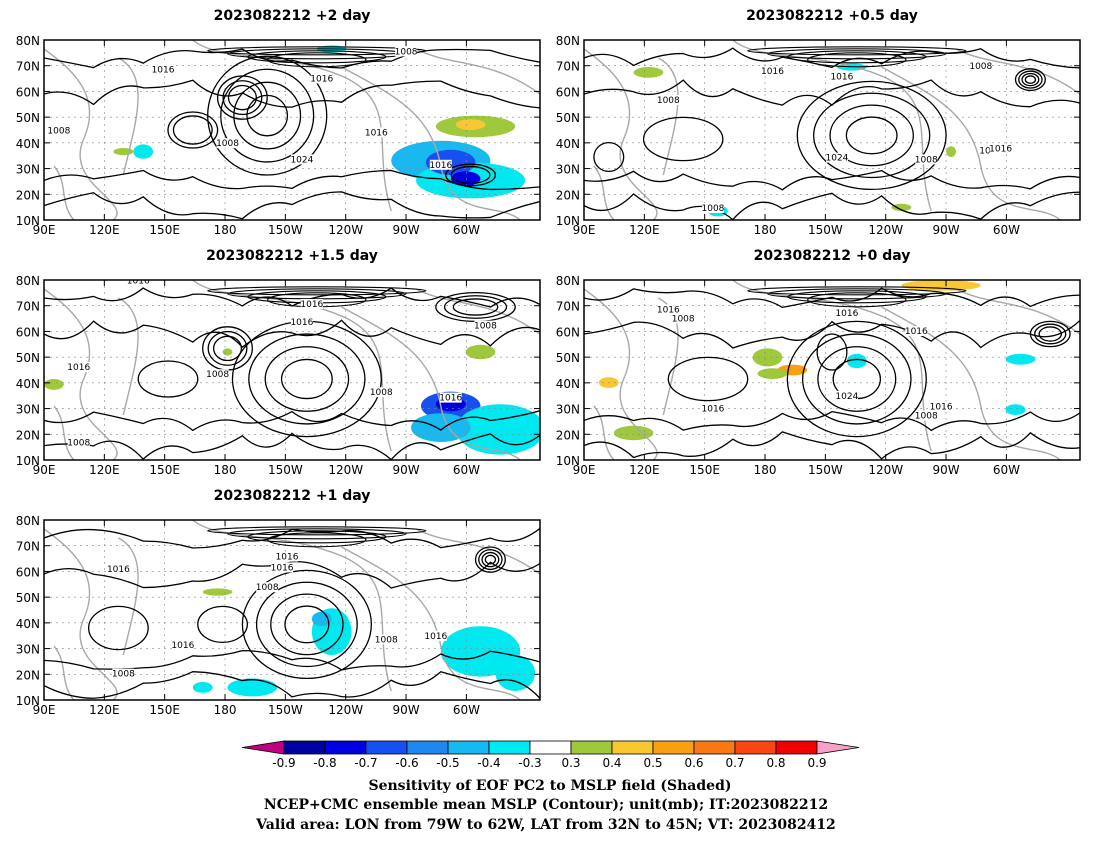 Image resolution: width=1100 pixels, height=850 pixels. What do you see at coordinates (816, 763) in the screenshot?
I see `colorbar-label: 0.9` at bounding box center [816, 763].